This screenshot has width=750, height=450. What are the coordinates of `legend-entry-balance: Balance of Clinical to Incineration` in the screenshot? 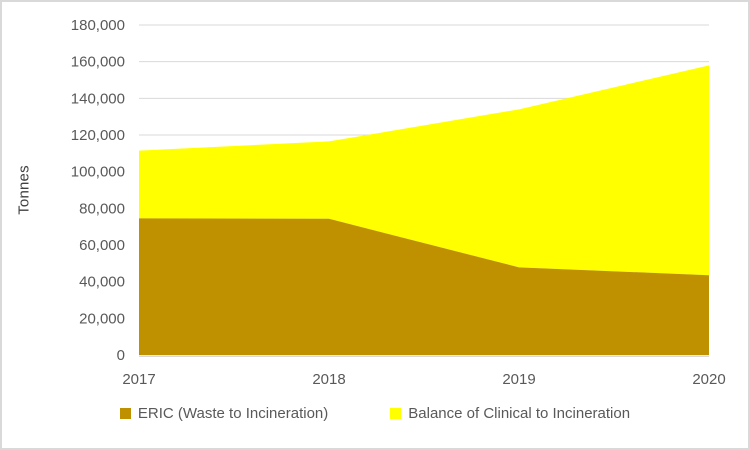 It's located at (510, 413).